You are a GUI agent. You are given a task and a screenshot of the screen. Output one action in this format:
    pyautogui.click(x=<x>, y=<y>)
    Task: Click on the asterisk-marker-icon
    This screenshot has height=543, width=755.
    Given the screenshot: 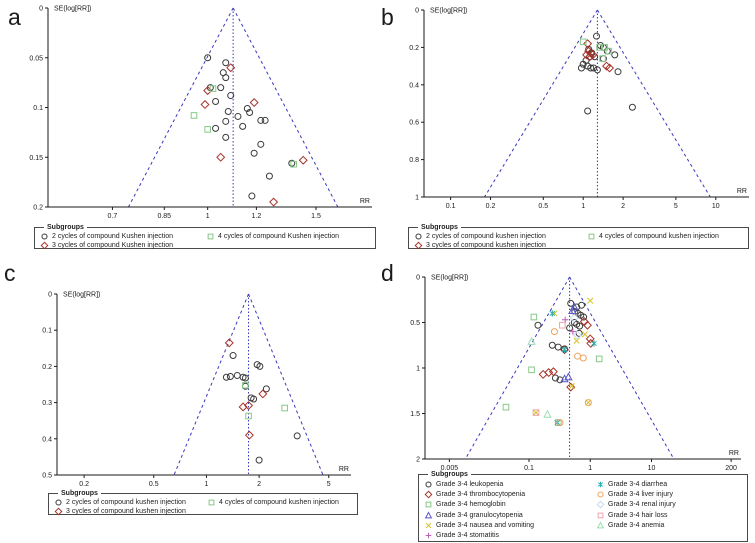 What is the action you would take?
    pyautogui.click(x=600, y=484)
    